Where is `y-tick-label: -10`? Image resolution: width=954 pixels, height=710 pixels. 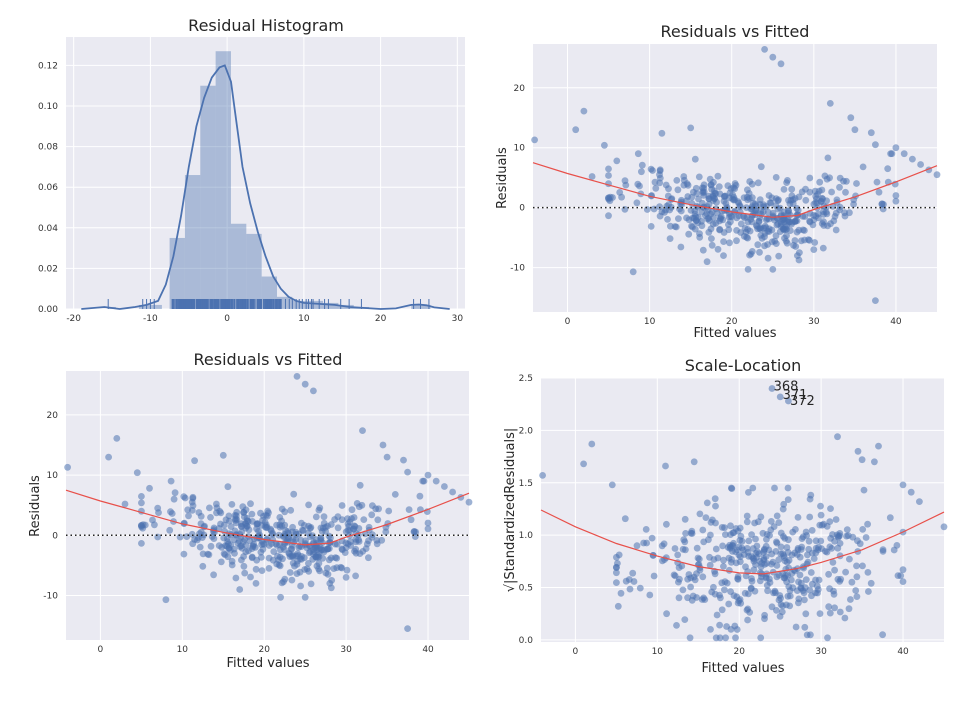 y-tick-label: -10 is located at coordinates (517, 269).